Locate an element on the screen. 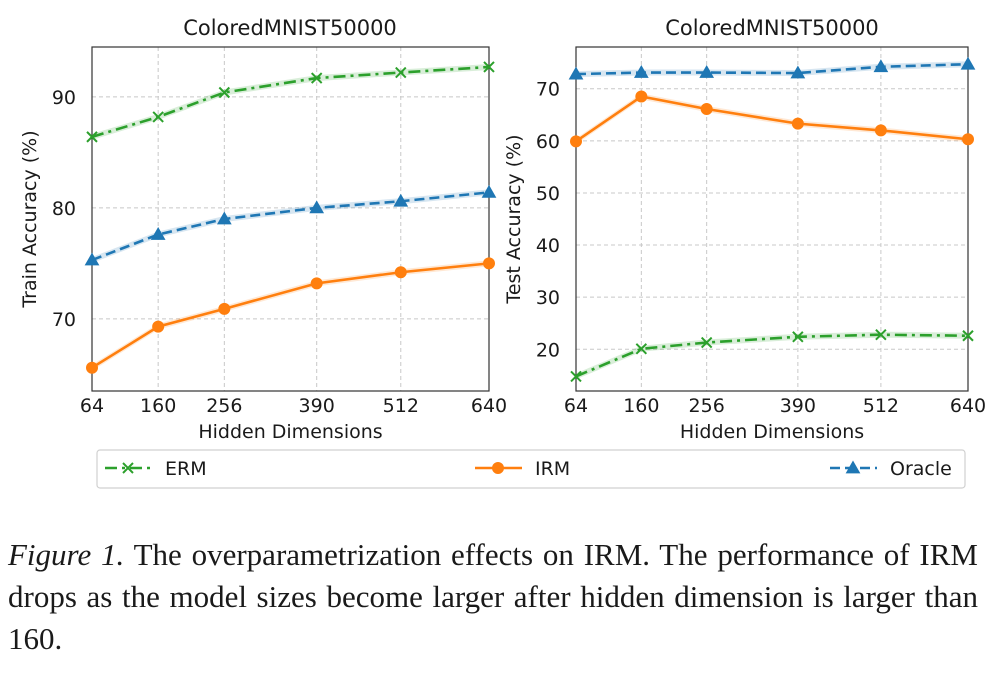  legend: ERM IRM Oracle is located at coordinates (531, 469).